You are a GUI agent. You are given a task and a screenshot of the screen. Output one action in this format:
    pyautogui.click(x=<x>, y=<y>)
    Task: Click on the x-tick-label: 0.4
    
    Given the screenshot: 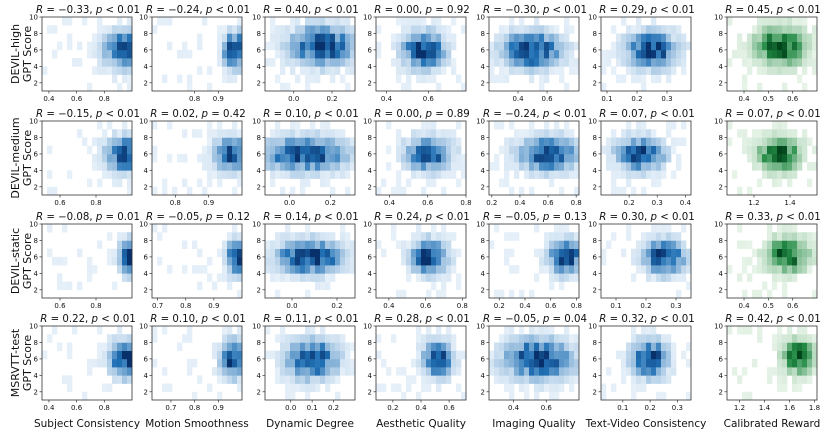 What is the action you would take?
    pyautogui.click(x=390, y=203)
    